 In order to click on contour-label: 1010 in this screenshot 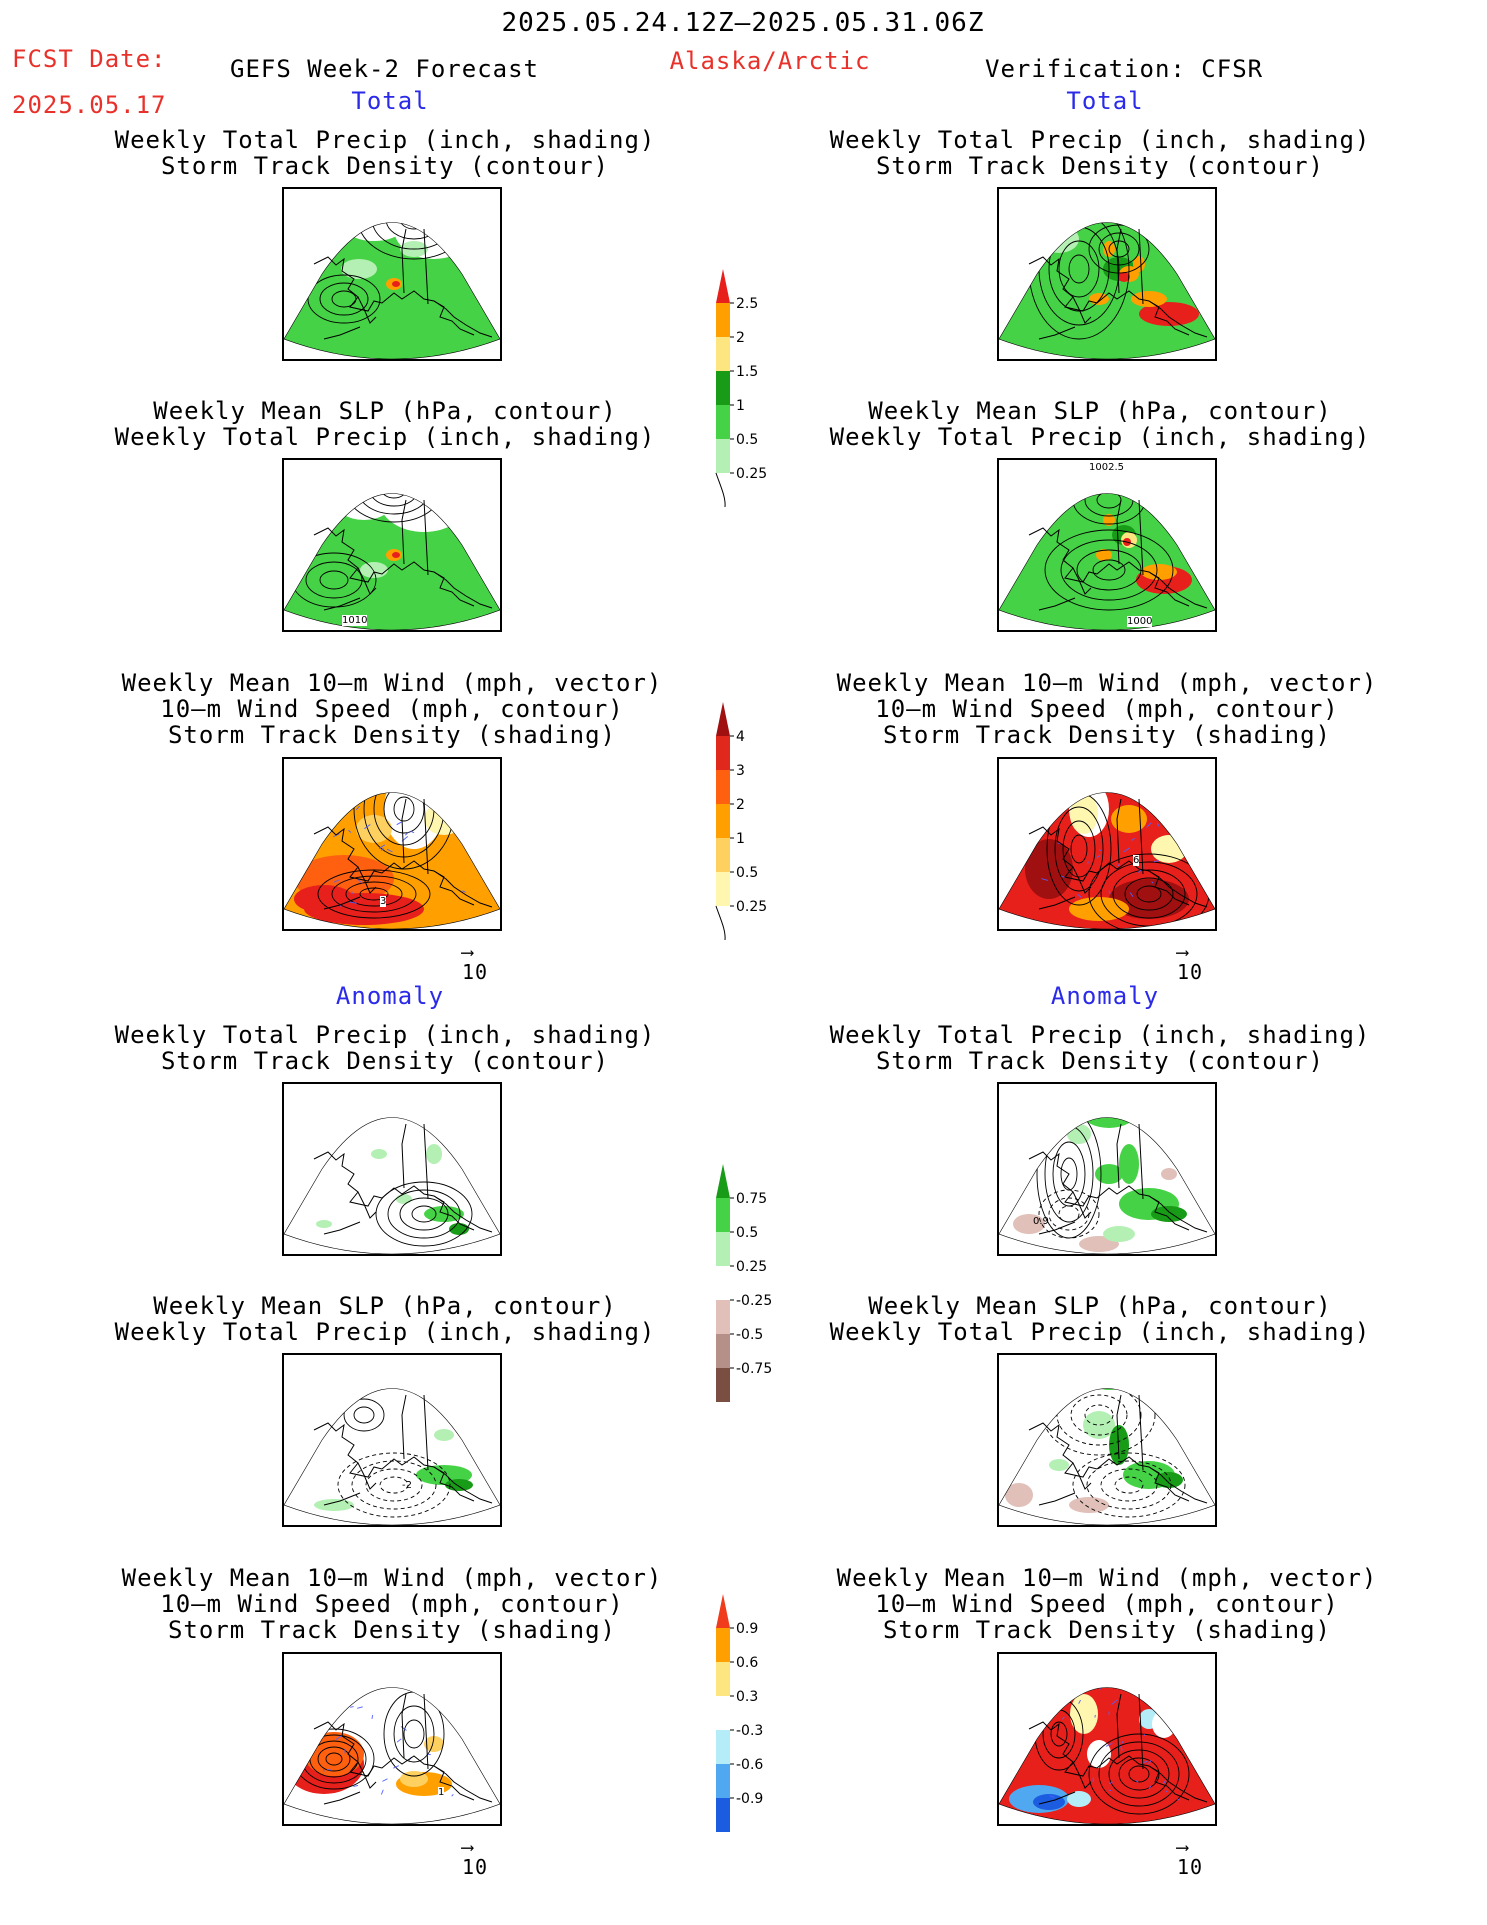, I will do `click(355, 620)`.